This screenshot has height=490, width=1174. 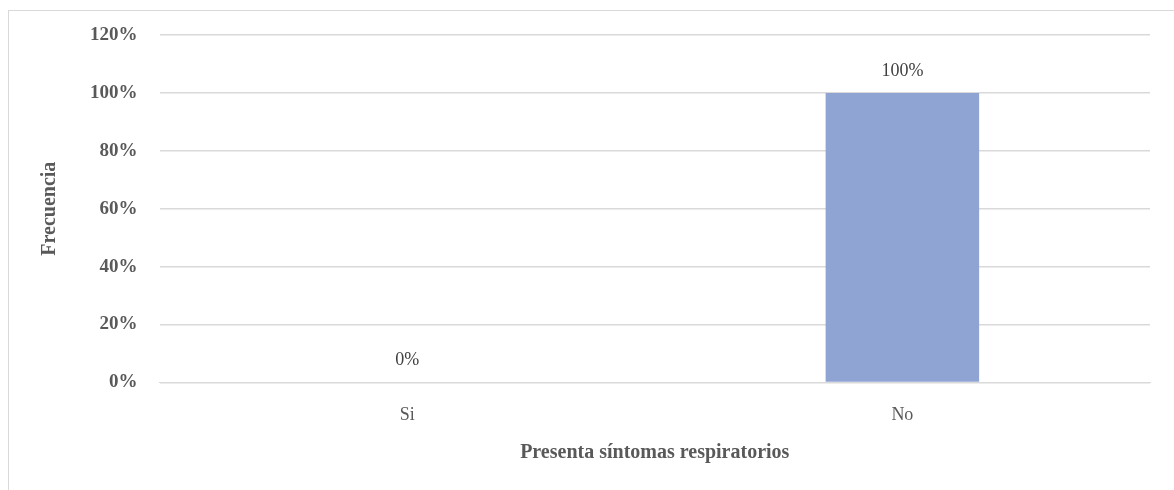 What do you see at coordinates (114, 33) in the screenshot?
I see `y-tick-label: 120%` at bounding box center [114, 33].